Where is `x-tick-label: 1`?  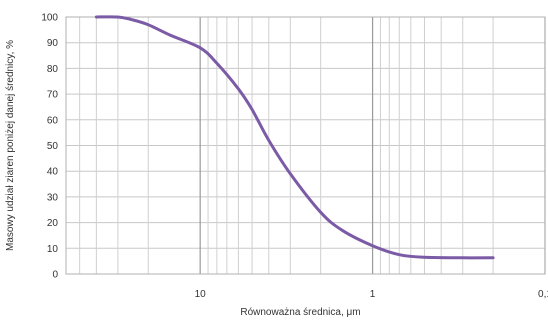 x-tick-label: 1 is located at coordinates (373, 294).